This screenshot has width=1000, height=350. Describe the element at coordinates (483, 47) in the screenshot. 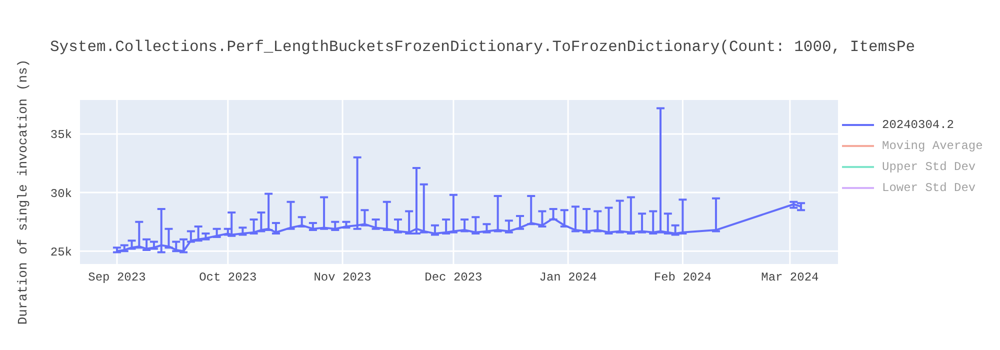

I see `chart-title: System.Collections.Perf_LengthBucketsFrozenDictionary.ToFrozenDictionary(Count: 1000, ItemsPe` at that location.